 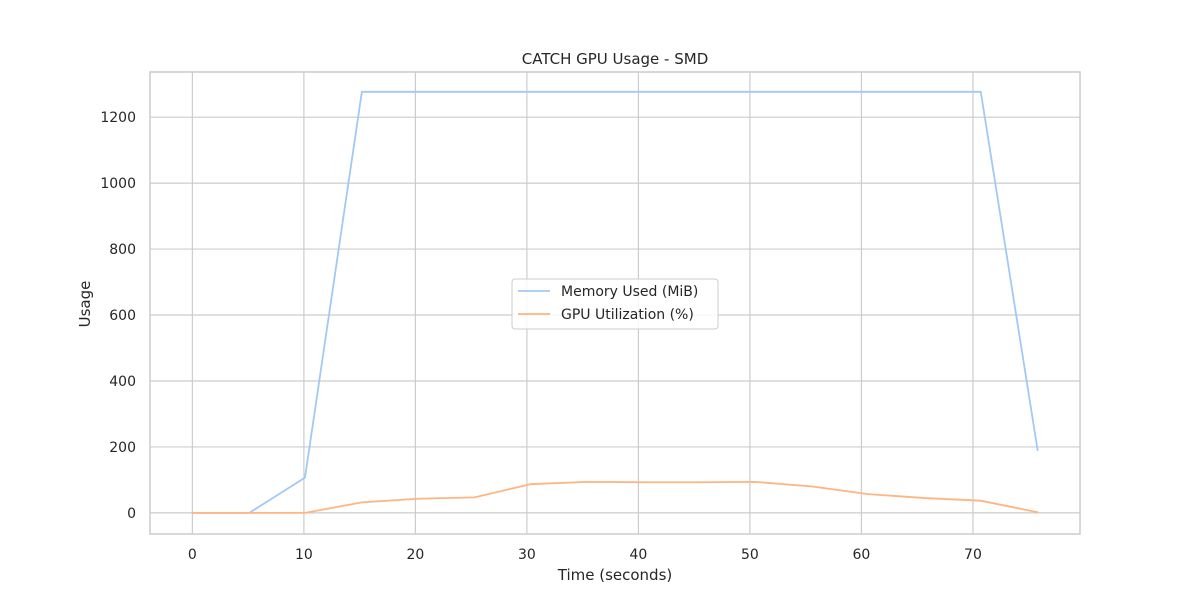 I want to click on x-tick-label: 40, so click(x=639, y=555).